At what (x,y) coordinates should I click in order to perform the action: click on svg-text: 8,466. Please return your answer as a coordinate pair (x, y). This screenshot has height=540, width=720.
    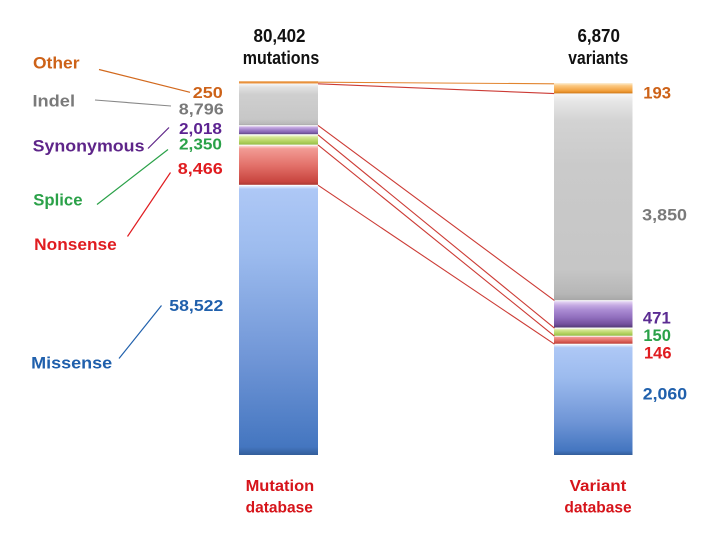
    Looking at the image, I should click on (200, 169).